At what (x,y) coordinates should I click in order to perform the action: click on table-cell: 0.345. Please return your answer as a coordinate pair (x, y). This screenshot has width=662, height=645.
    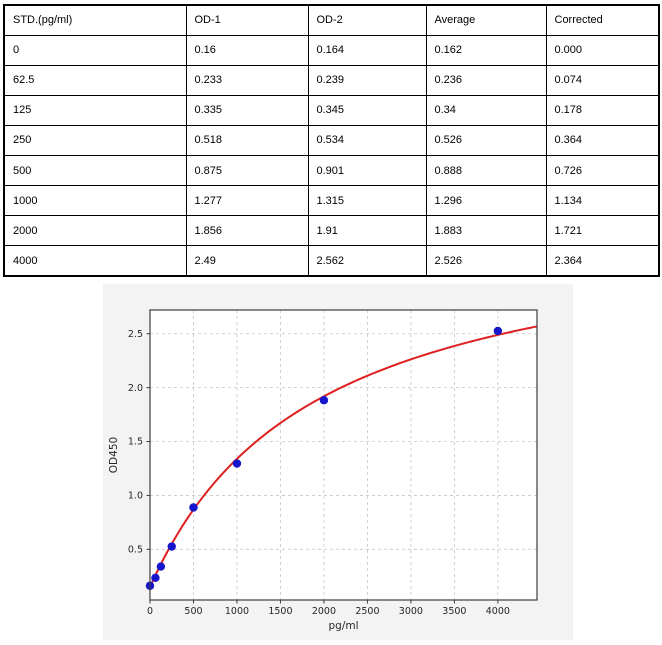
    Looking at the image, I should click on (367, 110).